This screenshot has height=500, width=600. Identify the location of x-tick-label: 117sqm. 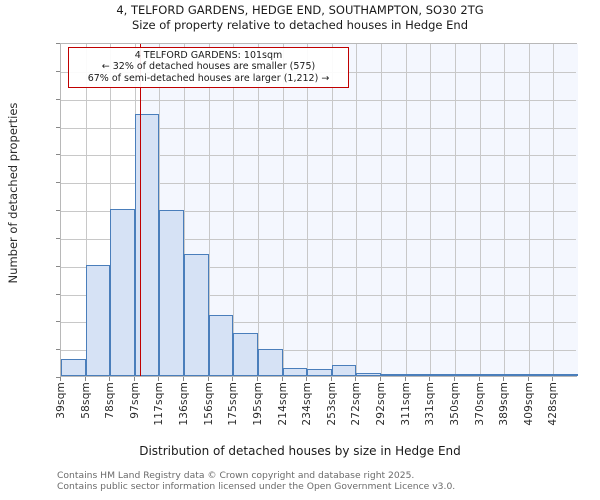
(159, 404).